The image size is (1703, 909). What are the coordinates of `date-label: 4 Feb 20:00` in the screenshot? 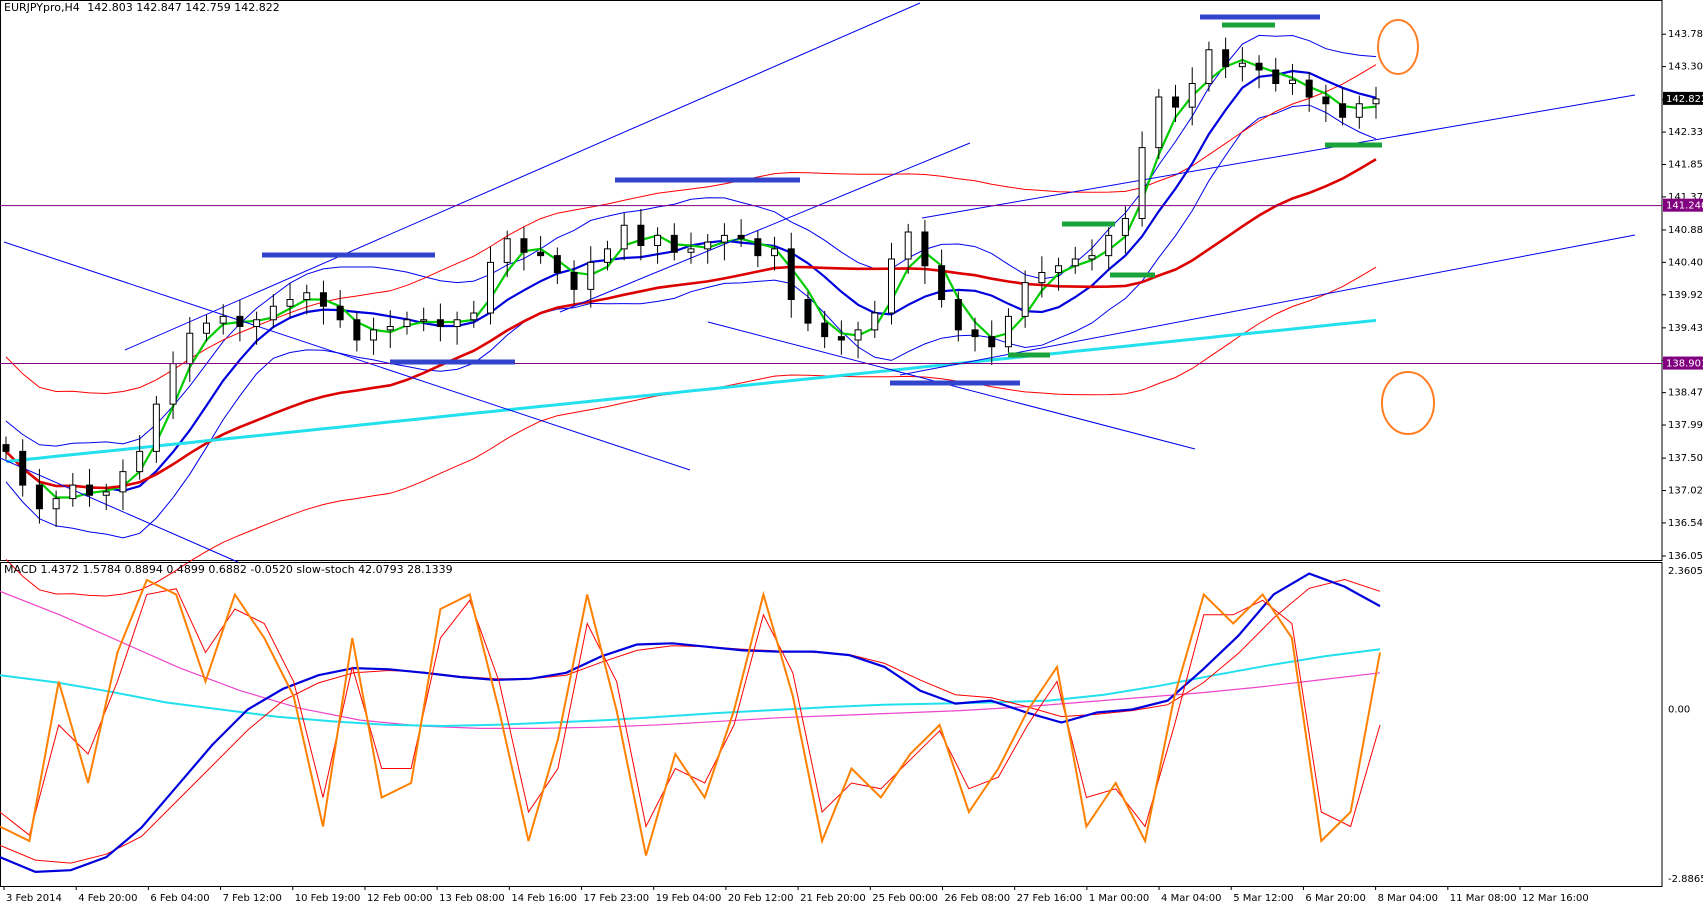 It's located at (107, 898).